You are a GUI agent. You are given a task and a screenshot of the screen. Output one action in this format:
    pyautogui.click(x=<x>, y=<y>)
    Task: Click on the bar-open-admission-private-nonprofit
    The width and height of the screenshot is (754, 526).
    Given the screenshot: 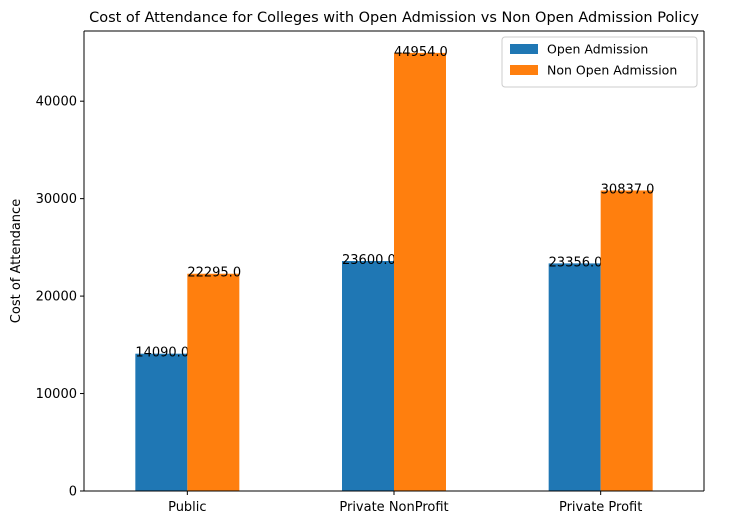 What is the action you would take?
    pyautogui.click(x=368, y=376)
    